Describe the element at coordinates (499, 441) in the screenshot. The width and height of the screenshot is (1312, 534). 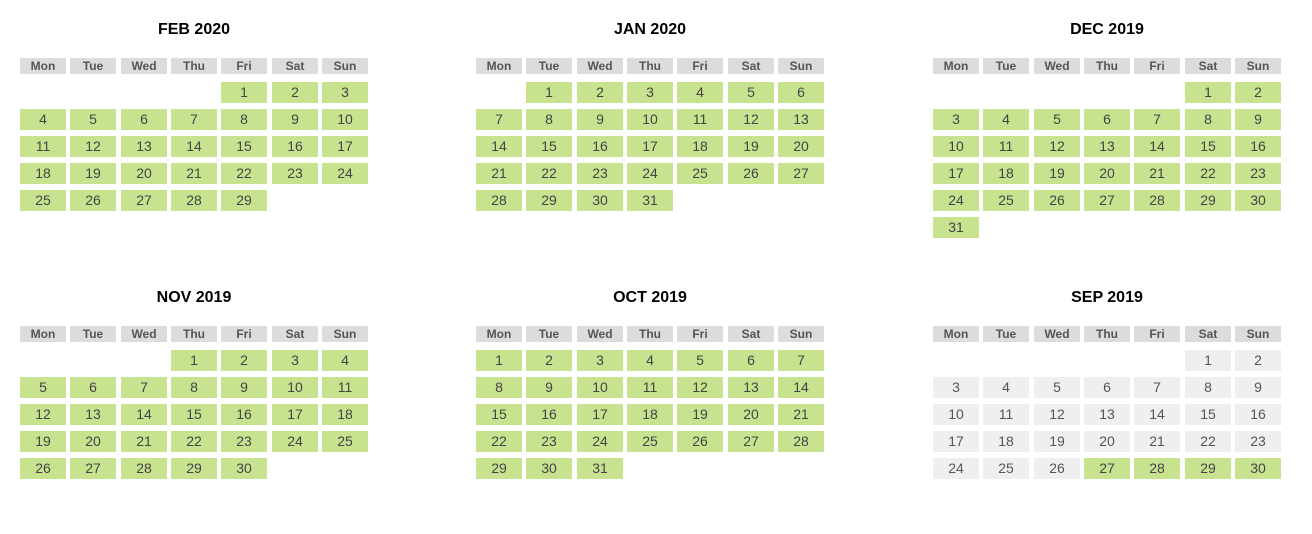
I see `day-cell: 22` at that location.